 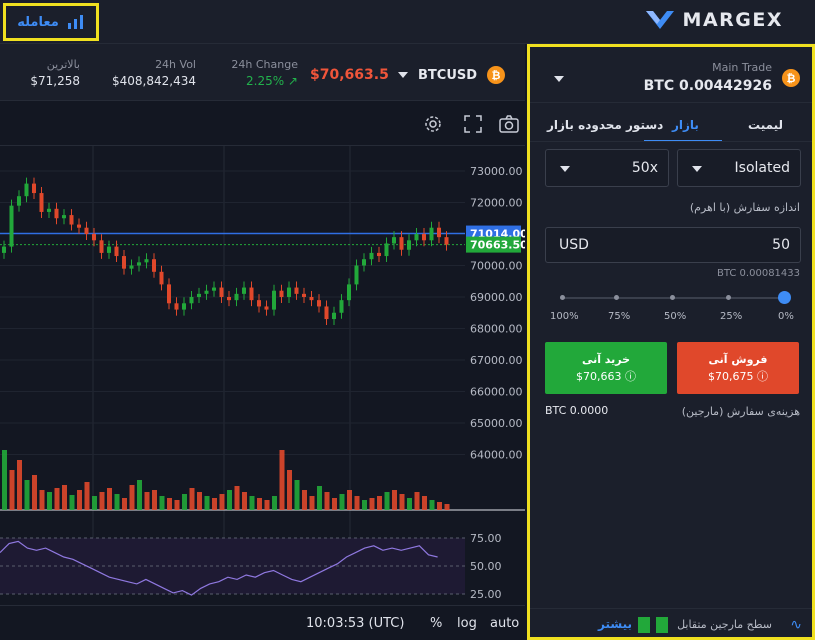 I want to click on order-size-label: اندازه سفارش (با اهرم), so click(x=744, y=207).